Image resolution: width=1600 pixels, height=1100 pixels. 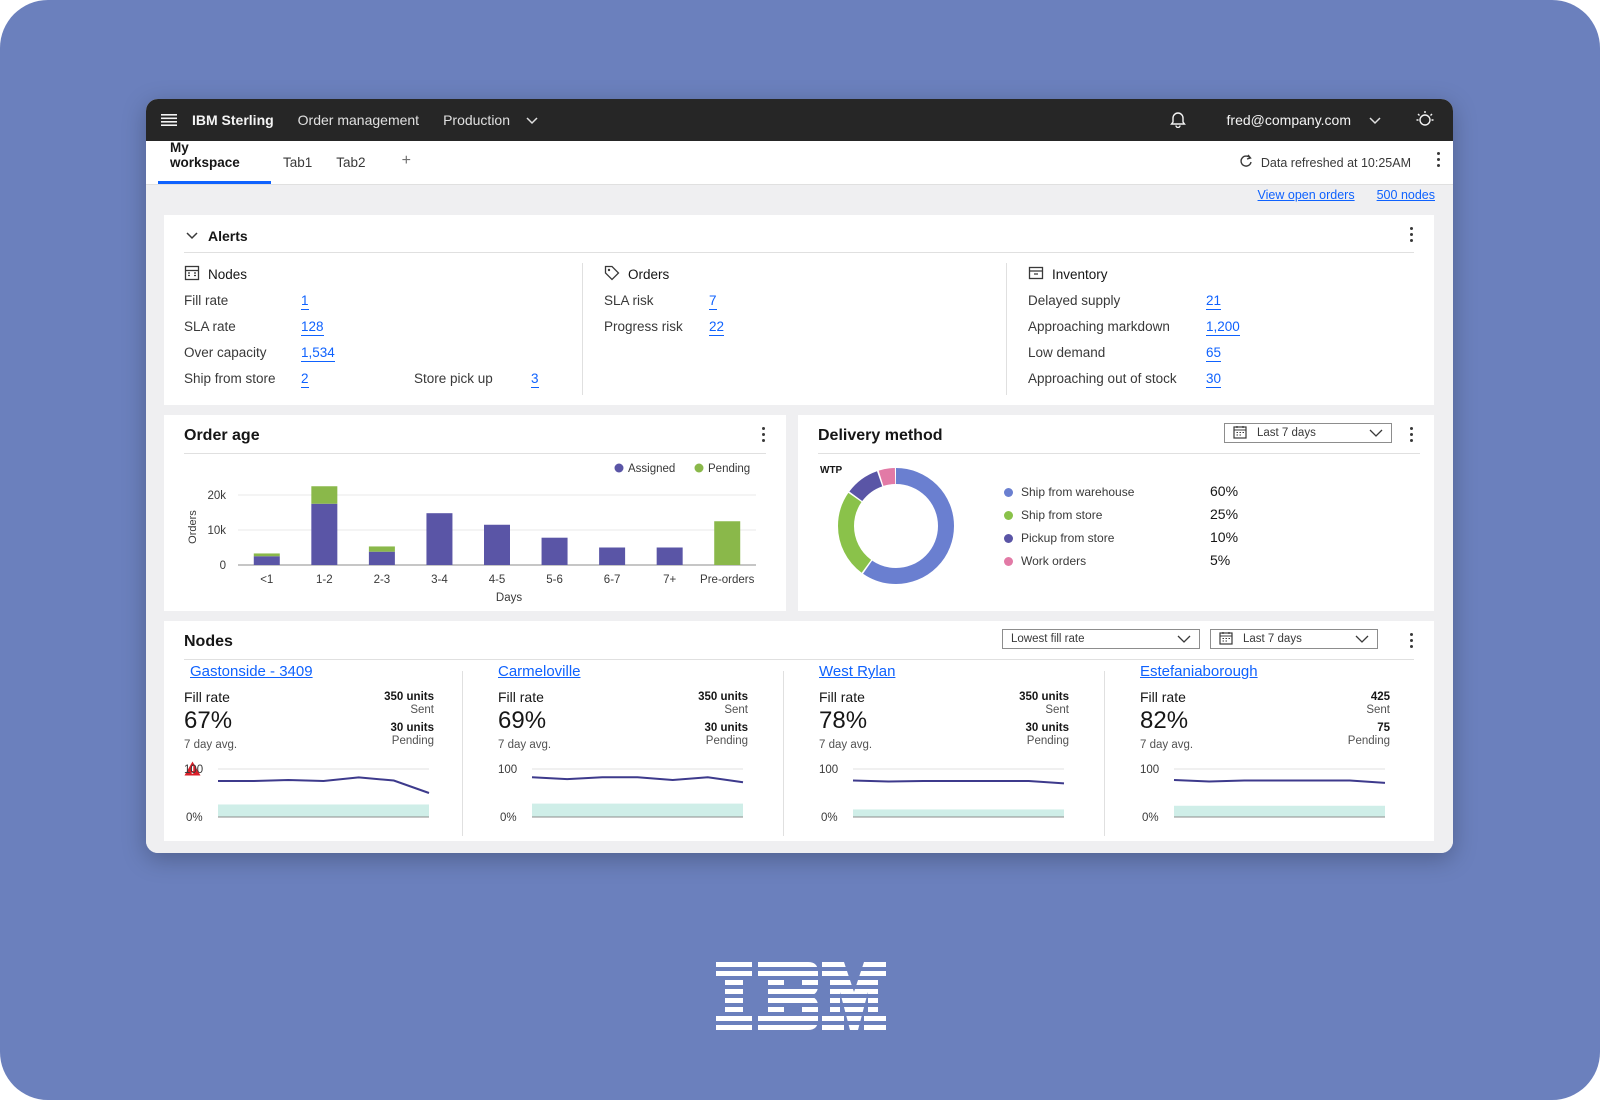 I want to click on collapse-chevron-icon, so click(x=192, y=236).